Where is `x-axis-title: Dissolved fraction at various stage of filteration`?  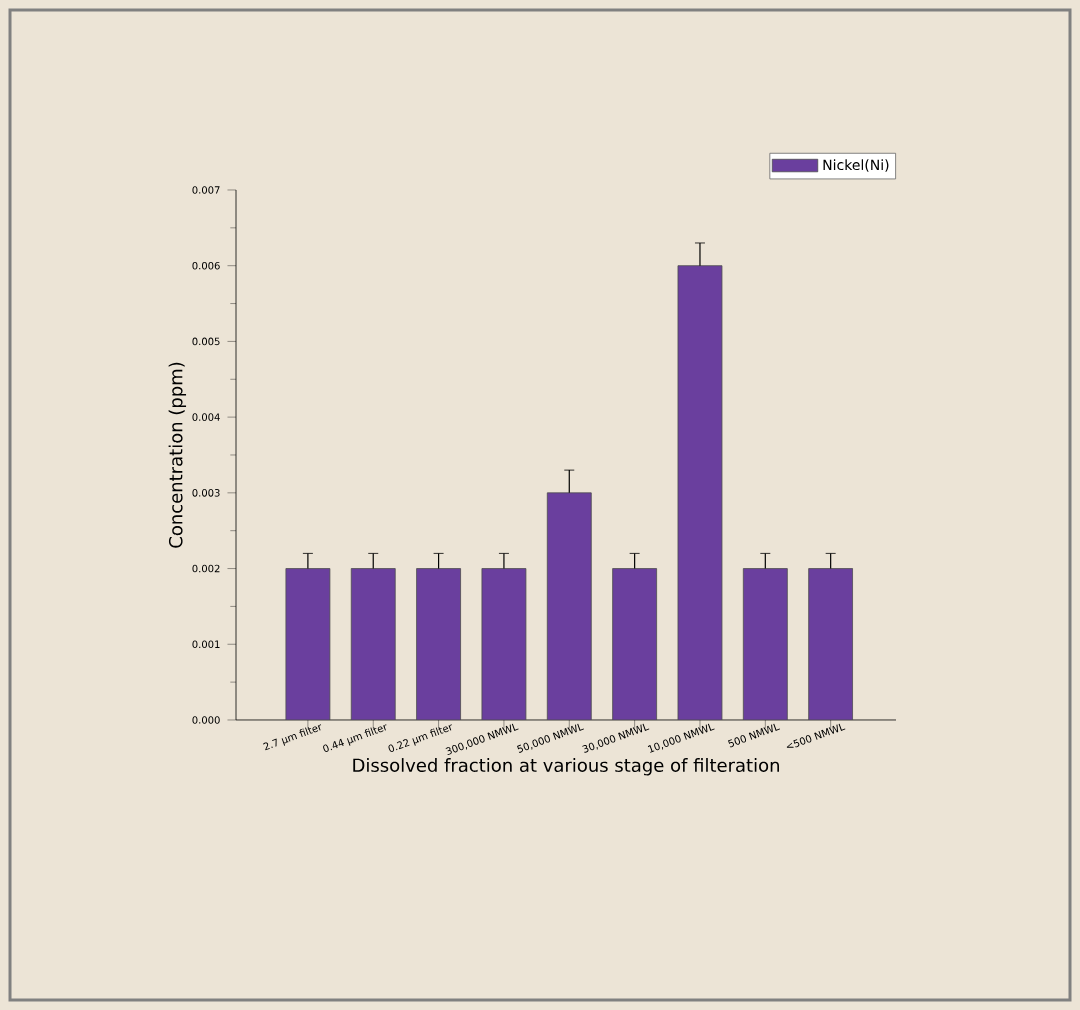 x-axis-title: Dissolved fraction at various stage of filteration is located at coordinates (566, 767).